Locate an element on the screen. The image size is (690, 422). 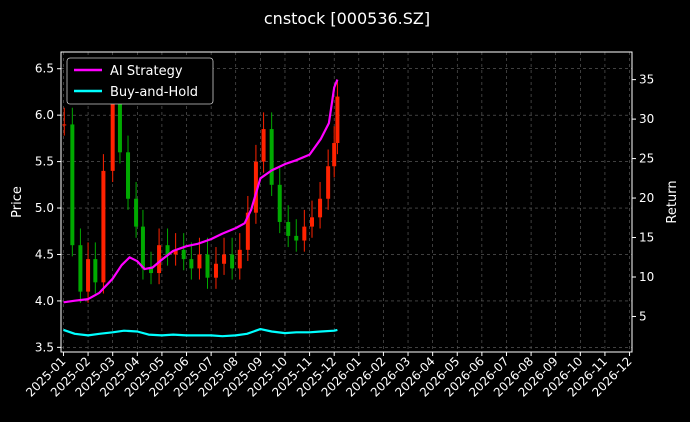
y-left-tick-label: 4.5 is located at coordinates (44, 254).